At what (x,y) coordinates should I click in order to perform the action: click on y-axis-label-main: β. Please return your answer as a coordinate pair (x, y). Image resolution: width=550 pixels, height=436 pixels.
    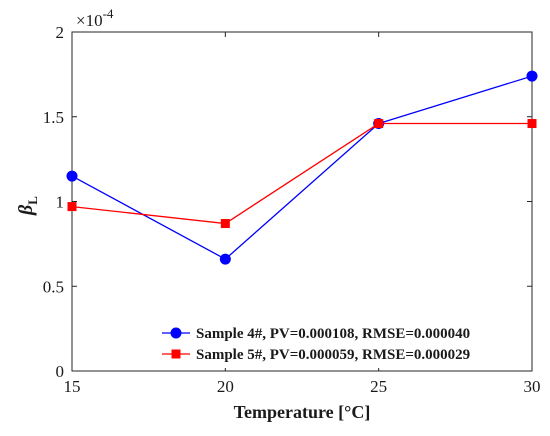
    Looking at the image, I should click on (26, 210).